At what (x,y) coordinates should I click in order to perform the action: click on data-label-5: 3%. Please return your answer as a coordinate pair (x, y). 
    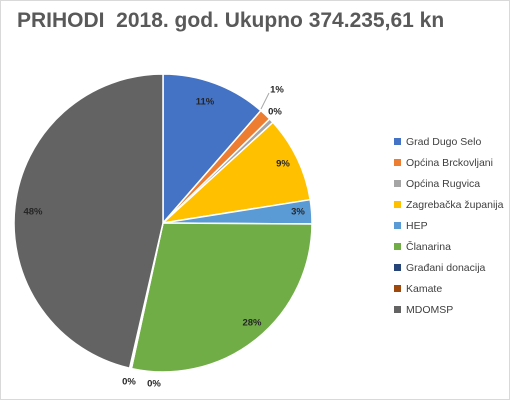
    Looking at the image, I should click on (298, 212).